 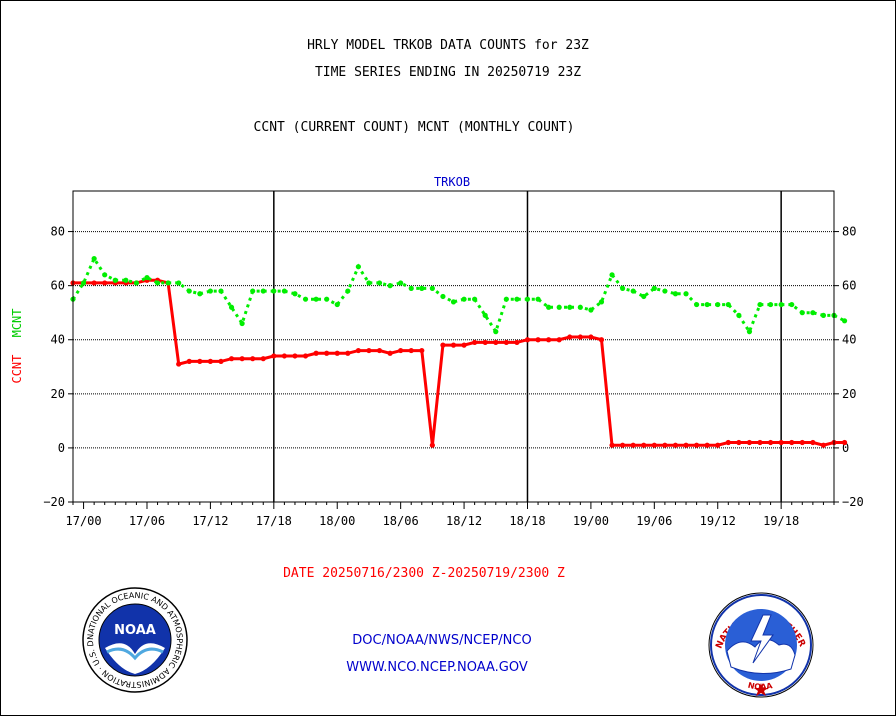 What do you see at coordinates (147, 521) in the screenshot?
I see `x-tick-label: 17/06` at bounding box center [147, 521].